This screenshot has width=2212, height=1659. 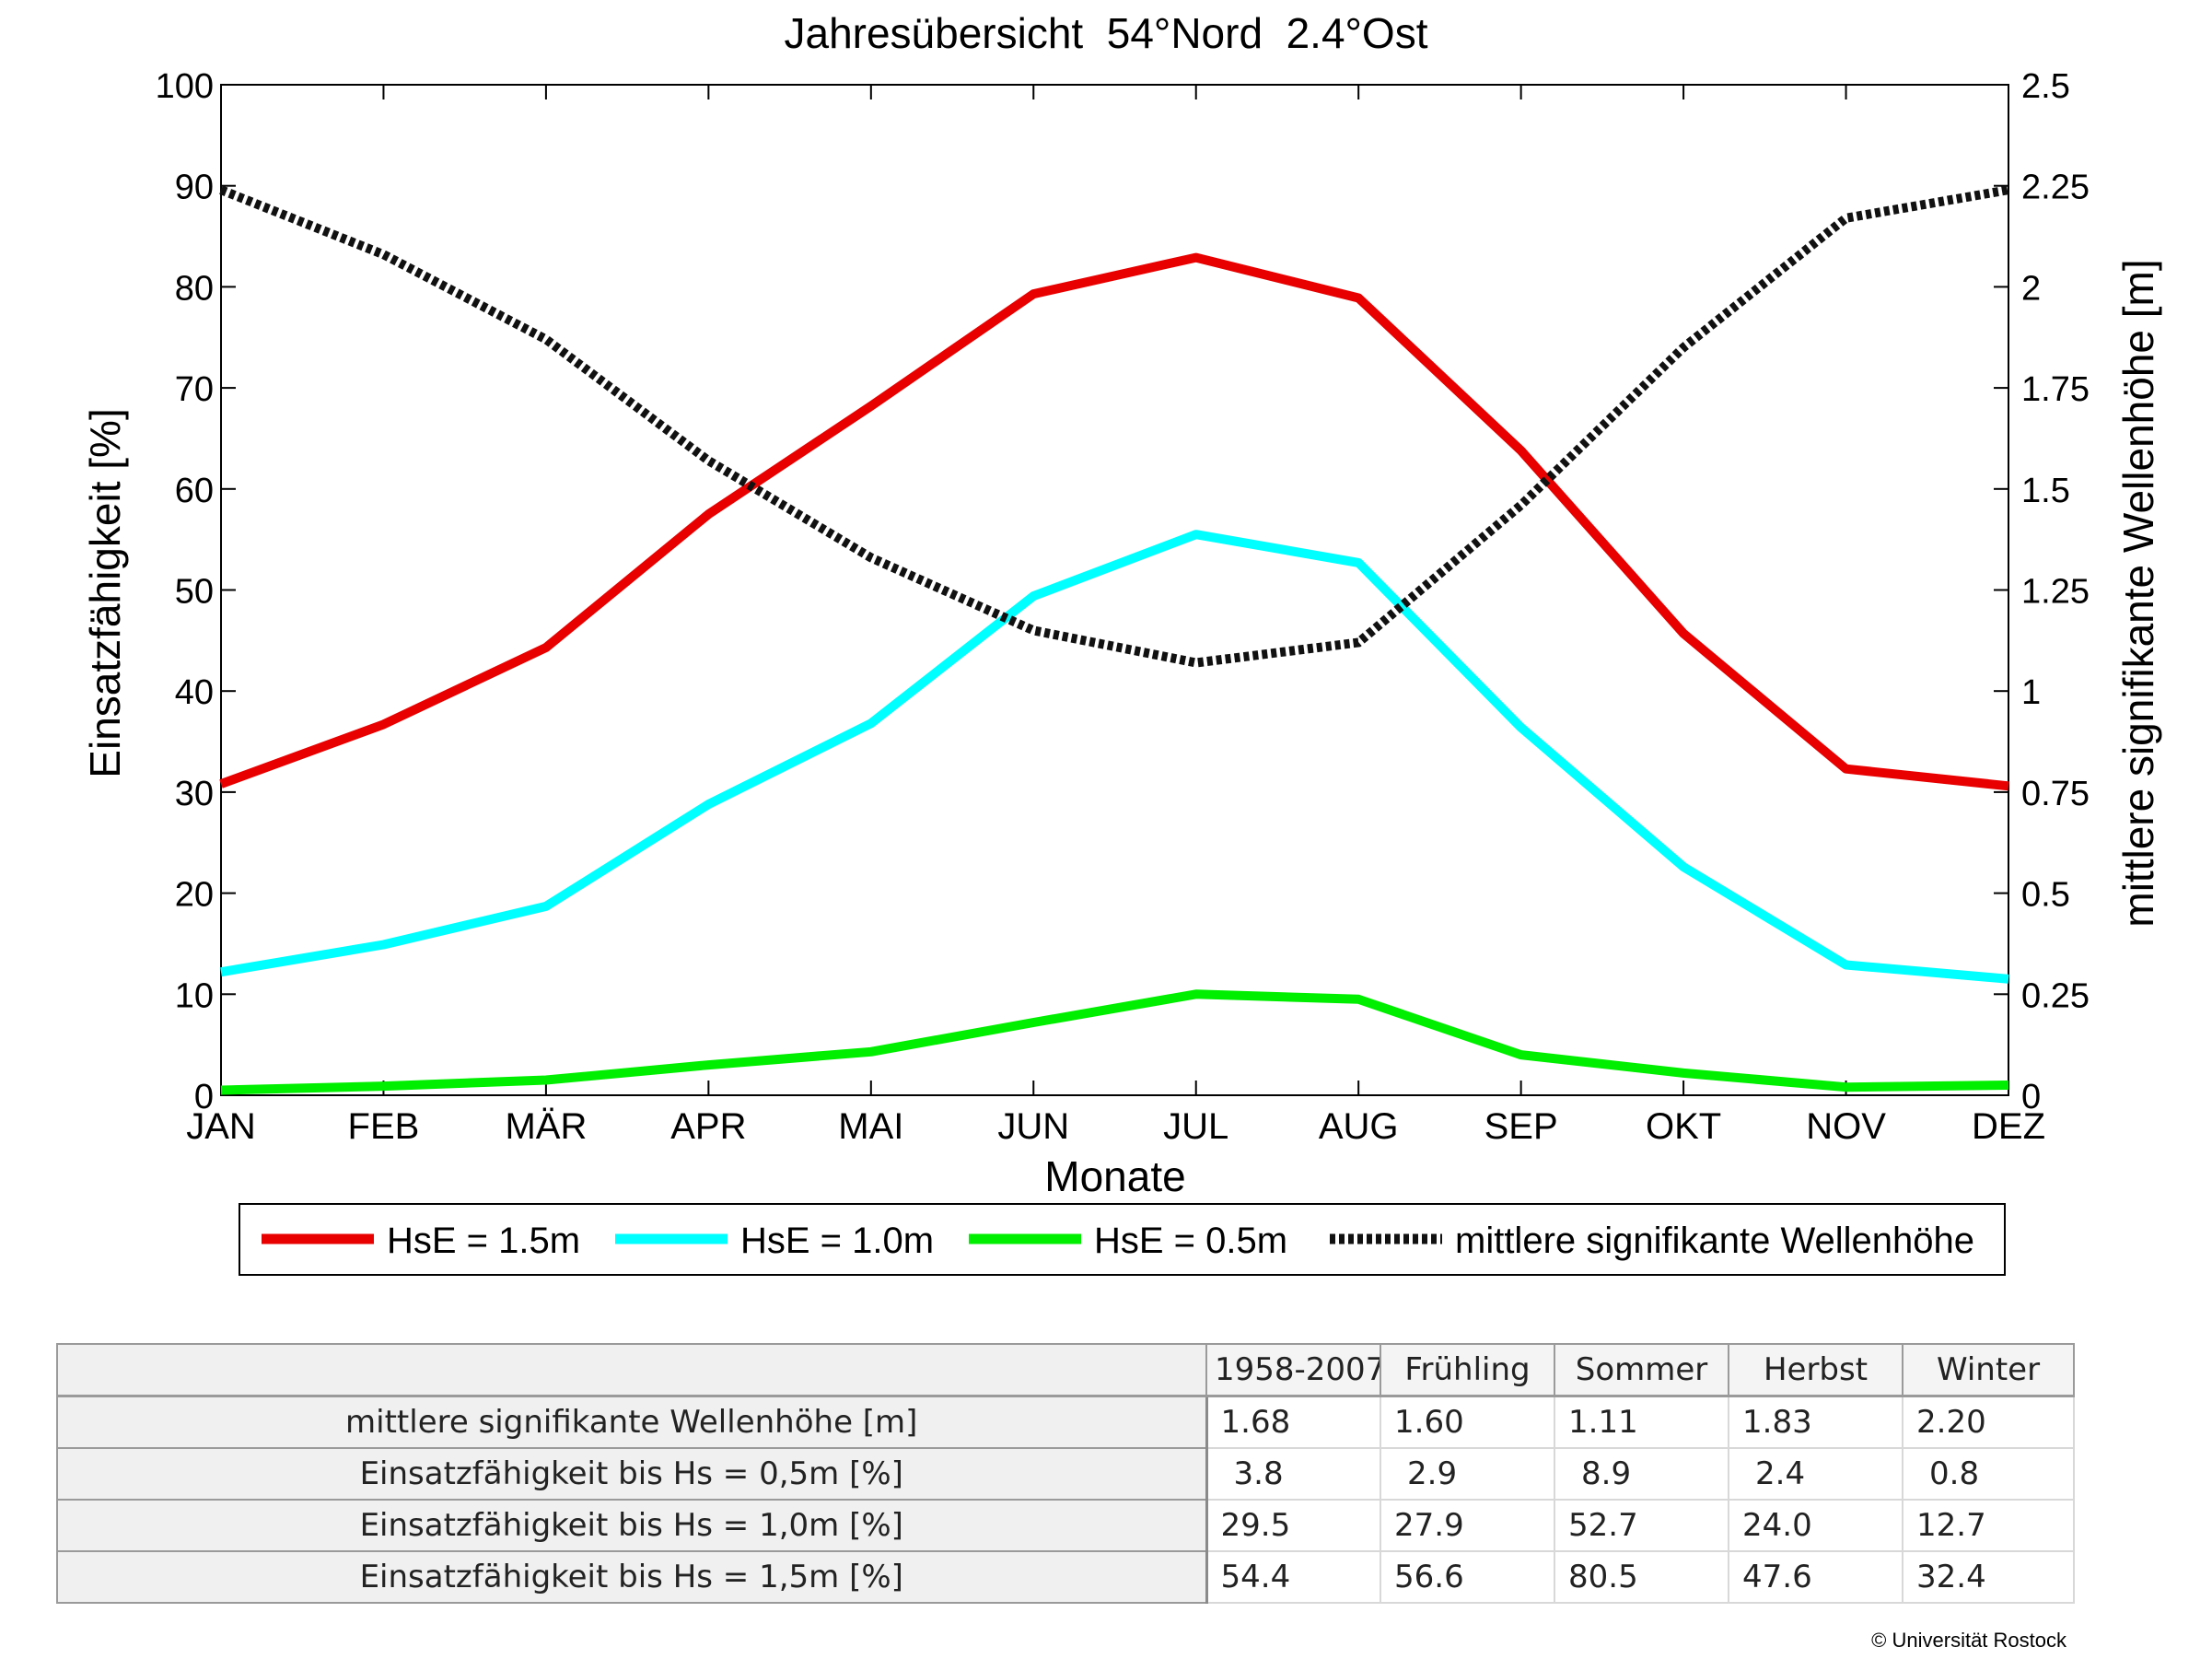 I want to click on right-axis-ticks: 0 0.25 0.5 0.75 1 1.25 1.5 1.75 2 2.25 2.5, so click(x=2042, y=591).